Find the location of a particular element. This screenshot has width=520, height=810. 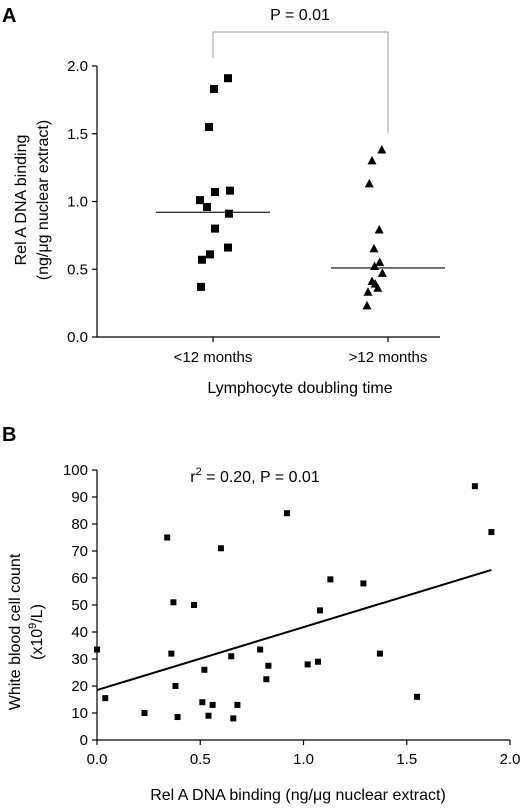

panel-a-ytick-label-1: 0.5 is located at coordinates (77, 269).